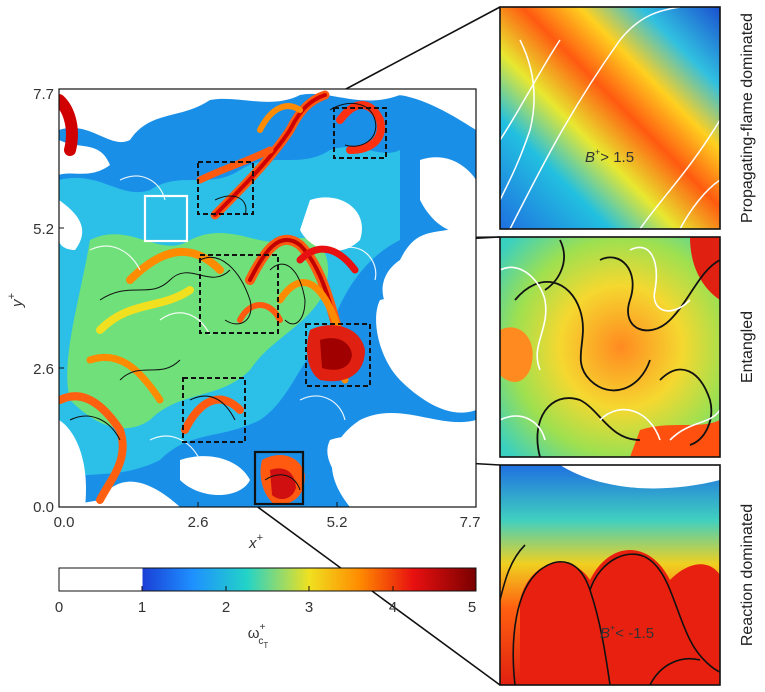  I want to click on y-tick-labels: 7.7 5.2 2.6 0.0, so click(43, 301).